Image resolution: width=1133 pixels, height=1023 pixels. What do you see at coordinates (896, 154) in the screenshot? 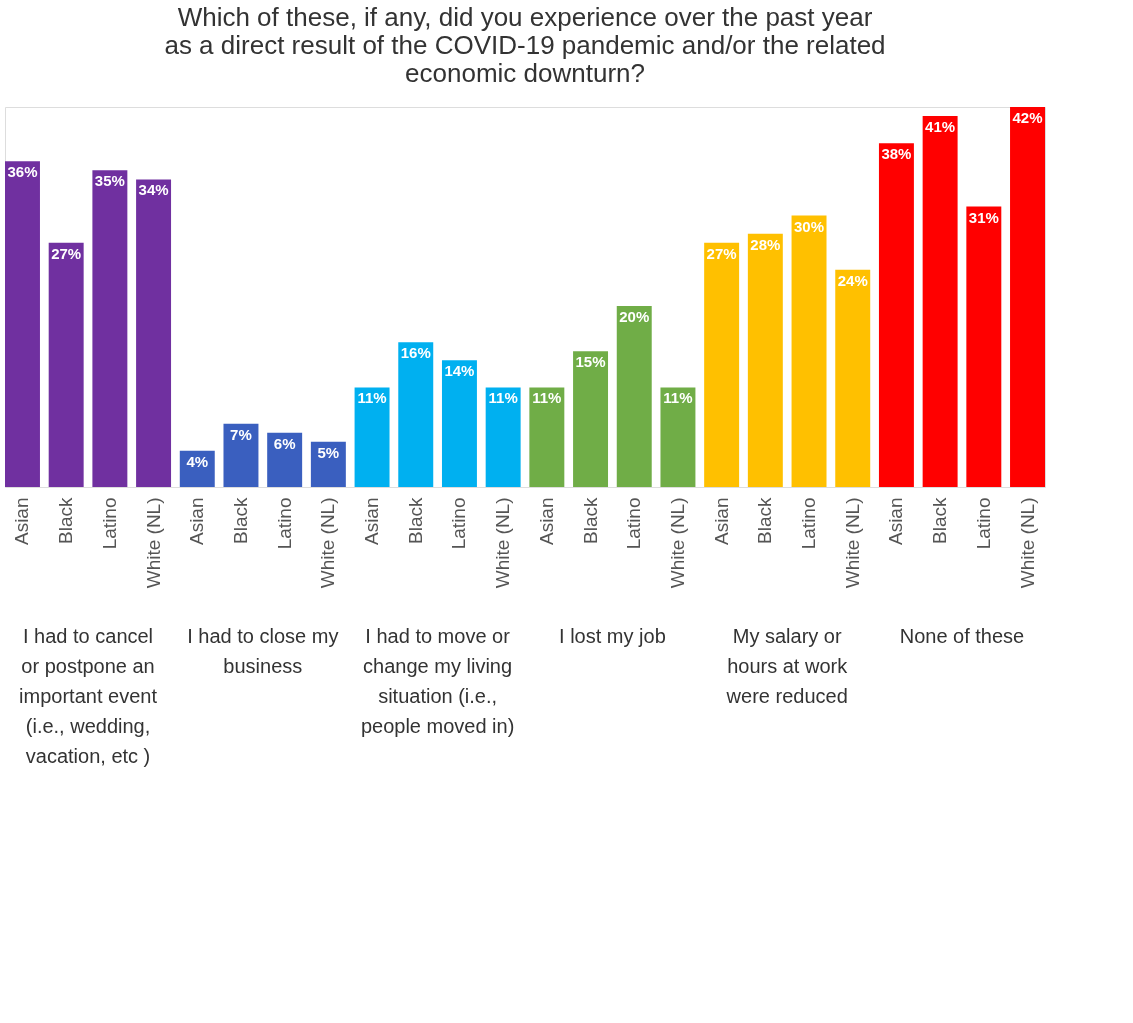
I see `data-label: 38%` at bounding box center [896, 154].